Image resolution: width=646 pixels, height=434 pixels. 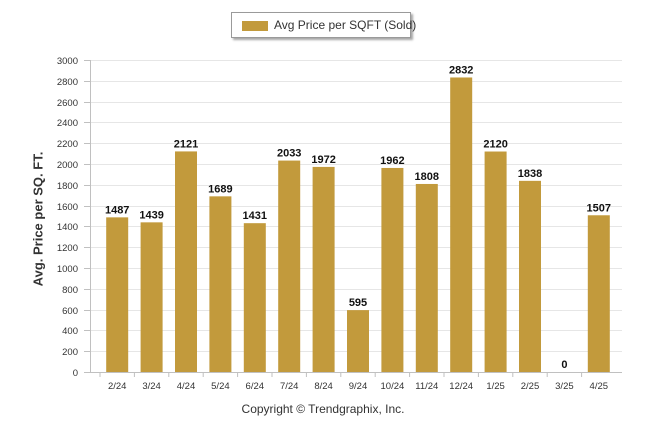 I want to click on data-label: 0, so click(x=564, y=365).